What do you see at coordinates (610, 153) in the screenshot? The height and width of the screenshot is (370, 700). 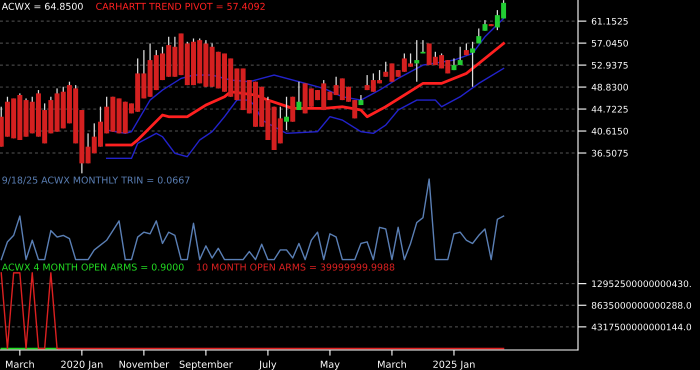 I see `y-tick-label: 36.5075` at bounding box center [610, 153].